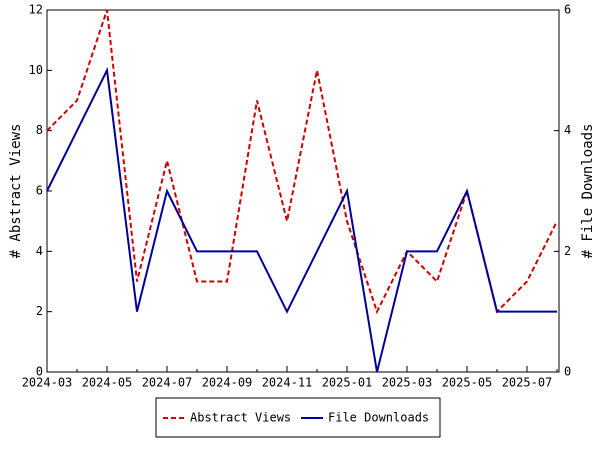 Image resolution: width=600 pixels, height=450 pixels. What do you see at coordinates (16, 191) in the screenshot?
I see `y-axis-label: # Abstract Views` at bounding box center [16, 191].